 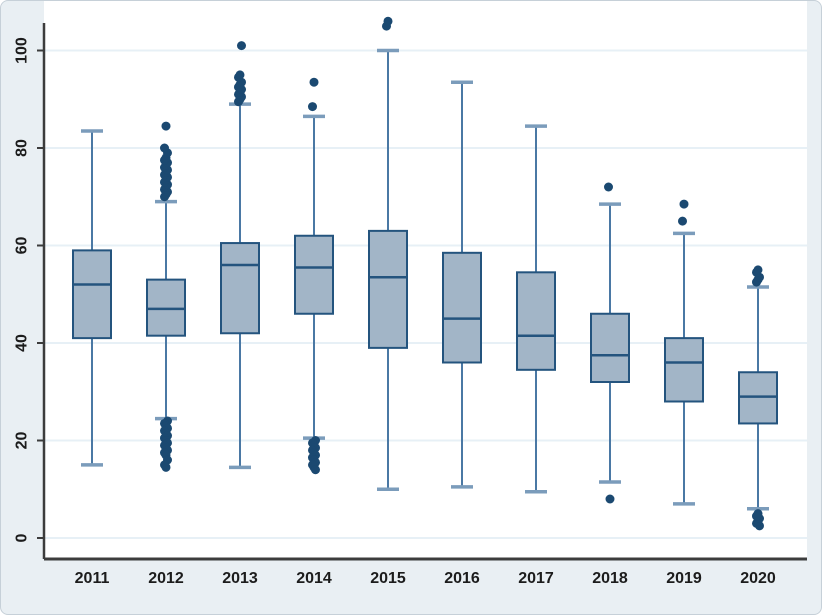 I want to click on y-axis-label-60: 60, so click(x=22, y=246).